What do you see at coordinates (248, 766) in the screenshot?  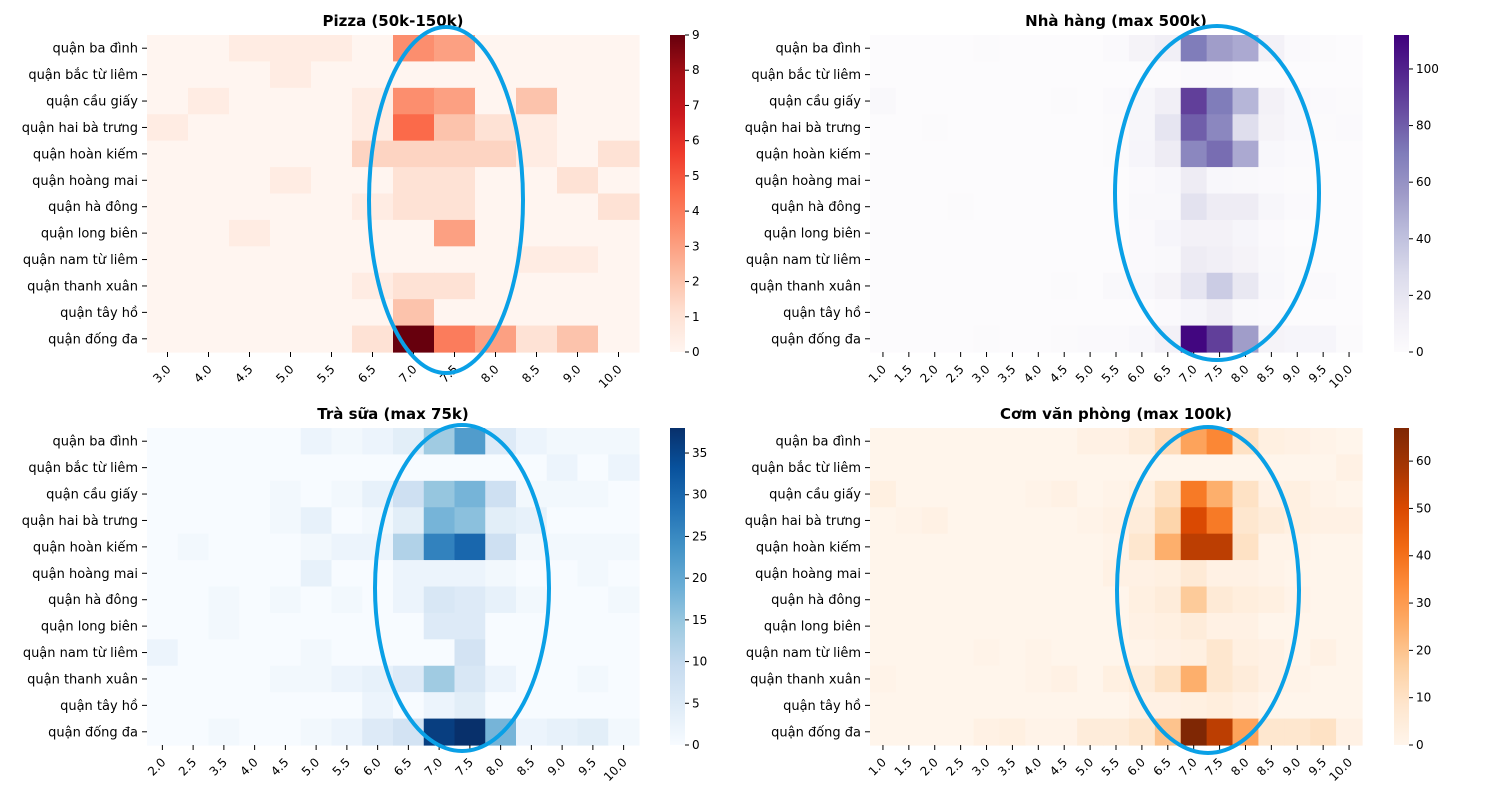 I see `x-tick-label-4-0: 4.0` at bounding box center [248, 766].